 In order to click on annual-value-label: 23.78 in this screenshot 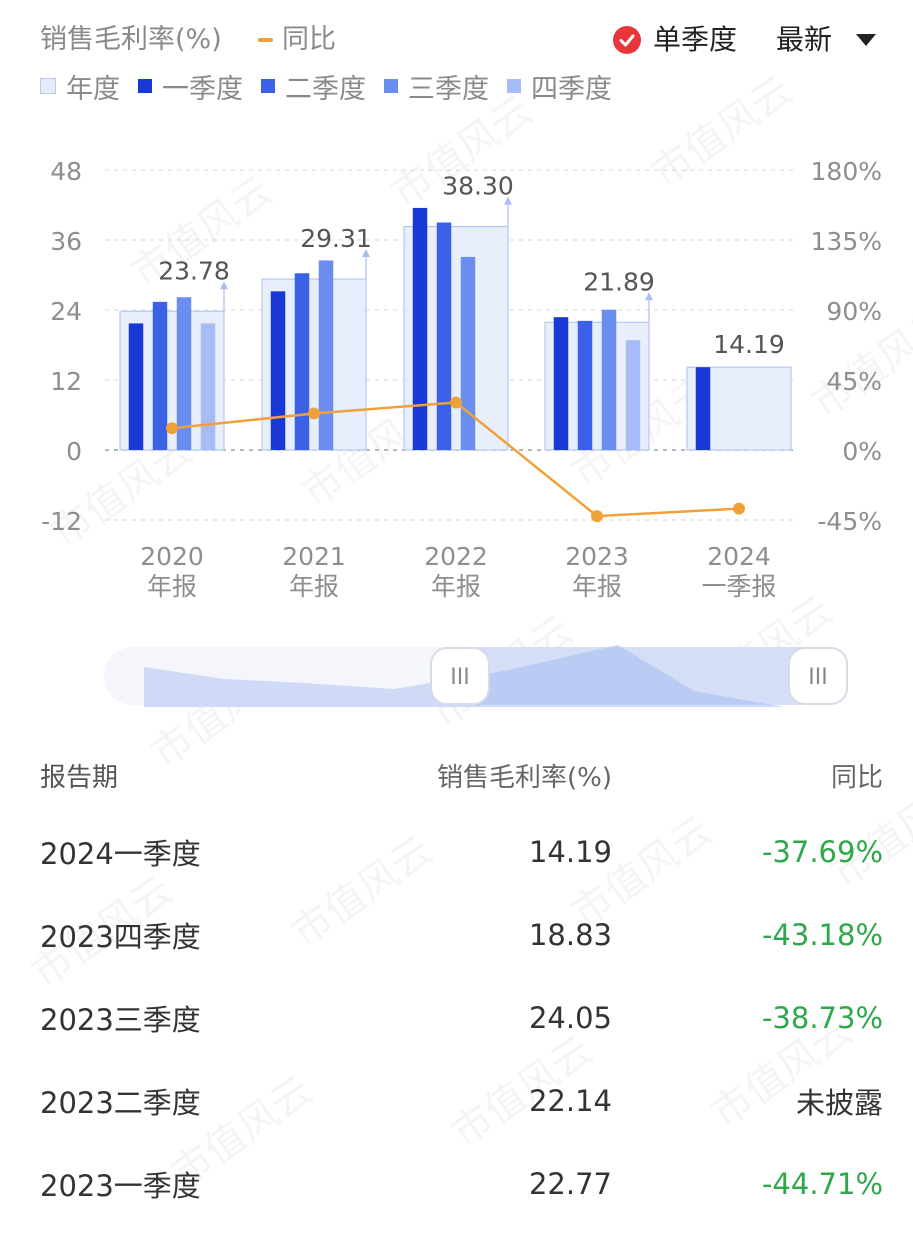, I will do `click(194, 270)`.